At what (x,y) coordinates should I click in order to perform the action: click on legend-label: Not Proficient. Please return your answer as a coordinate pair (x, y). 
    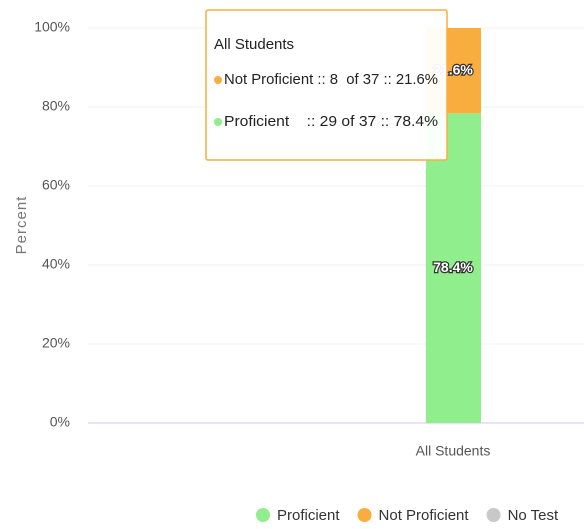
    Looking at the image, I should click on (424, 515).